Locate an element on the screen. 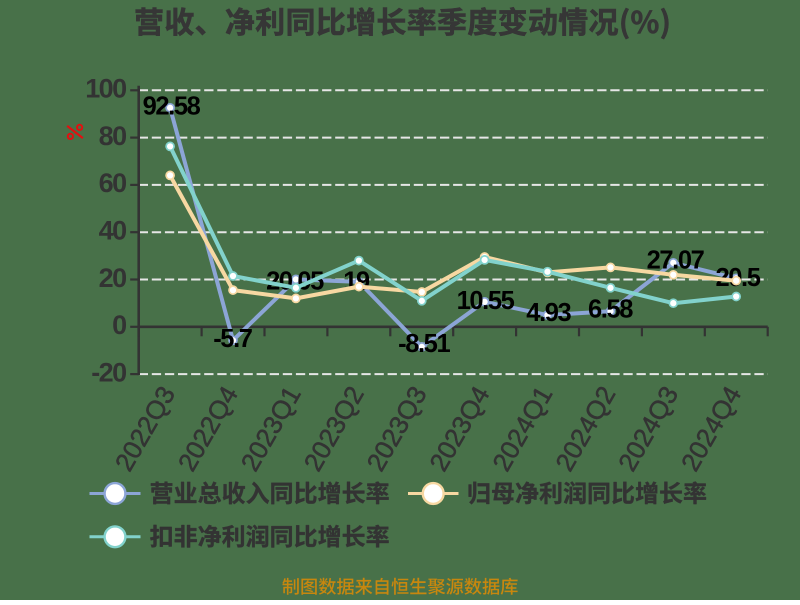 Image resolution: width=800 pixels, height=605 pixels. svg-text: 80 is located at coordinates (112, 136).